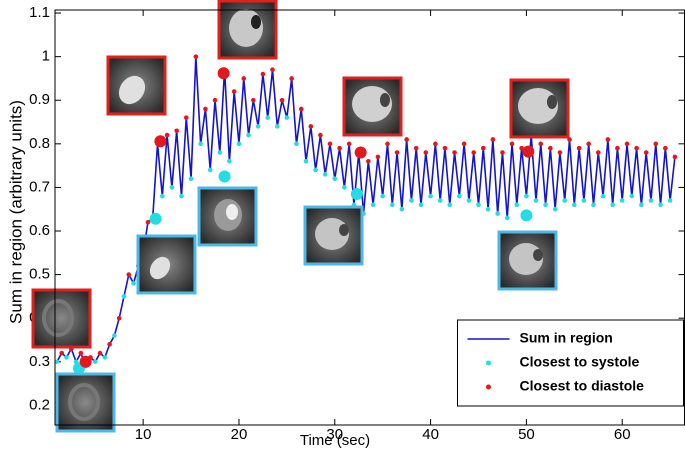 The width and height of the screenshot is (685, 453). Describe the element at coordinates (39, 12) in the screenshot. I see `y-tick-label: 1.1` at that location.